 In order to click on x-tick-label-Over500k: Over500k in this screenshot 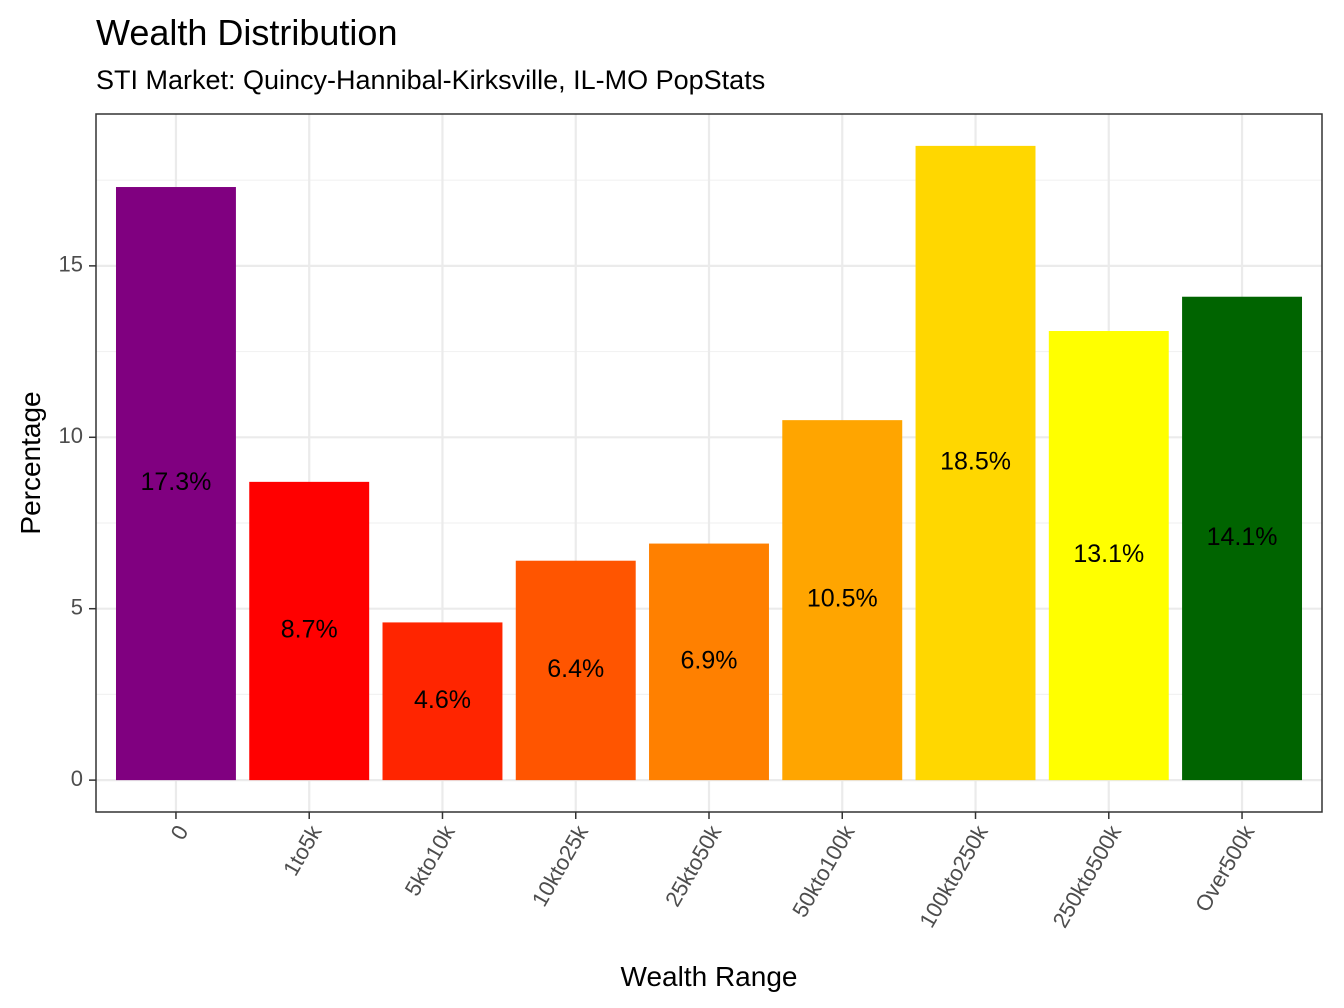, I will do `click(1225, 868)`.